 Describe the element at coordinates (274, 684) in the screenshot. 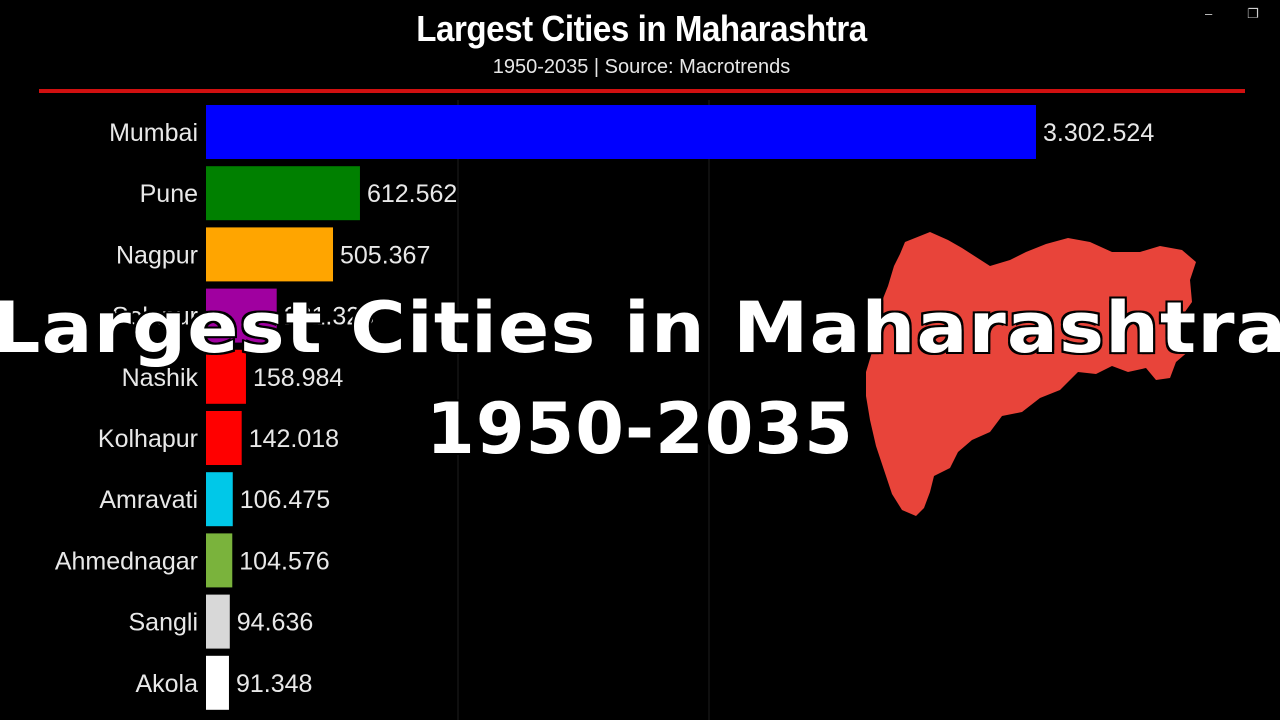

I see `value-label-akola: 91.348` at that location.